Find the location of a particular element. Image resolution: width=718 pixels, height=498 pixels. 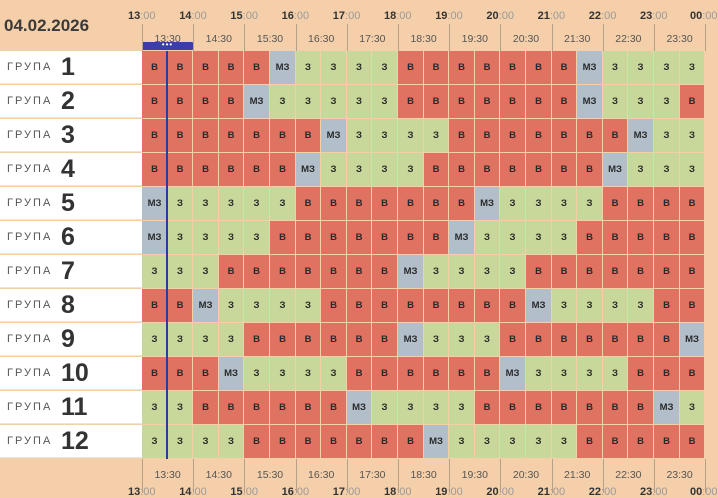

group-label: ГРУПА 8 is located at coordinates (71, 305).